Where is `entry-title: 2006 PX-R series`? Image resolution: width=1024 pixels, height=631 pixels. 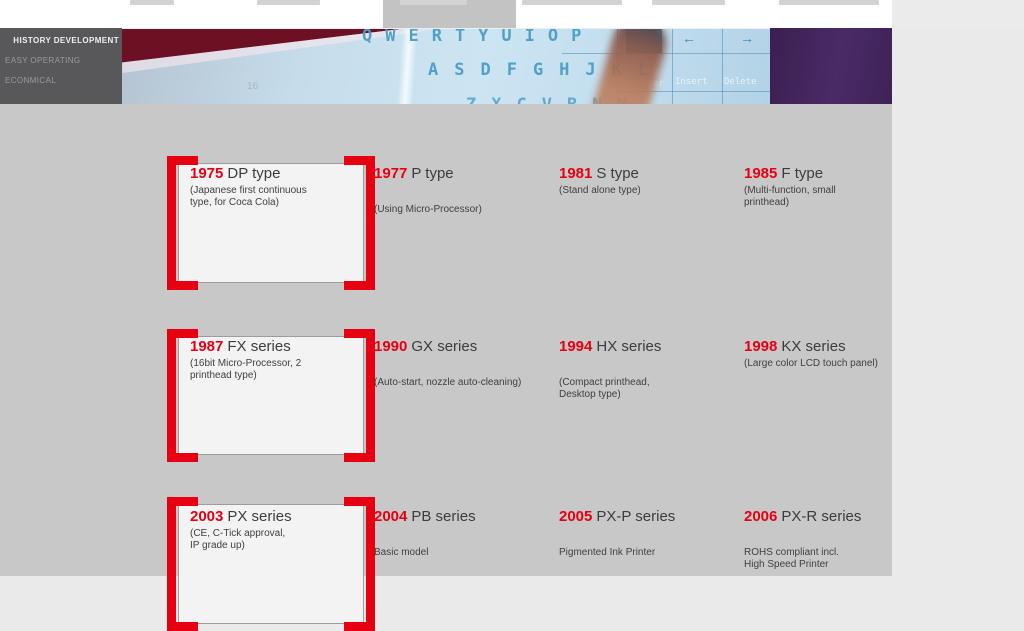 entry-title: 2006 PX-R series is located at coordinates (802, 517).